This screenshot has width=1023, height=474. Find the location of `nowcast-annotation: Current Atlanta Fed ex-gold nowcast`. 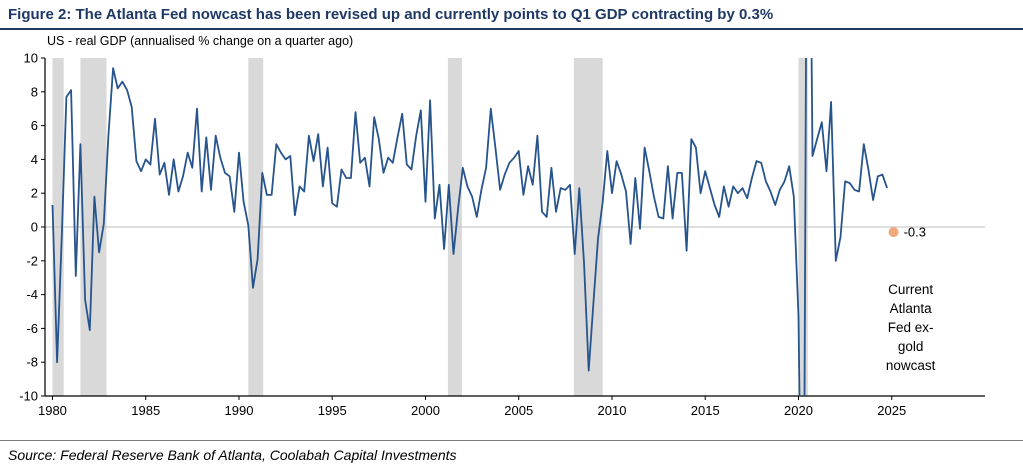

nowcast-annotation: Current Atlanta Fed ex-gold nowcast is located at coordinates (911, 327).